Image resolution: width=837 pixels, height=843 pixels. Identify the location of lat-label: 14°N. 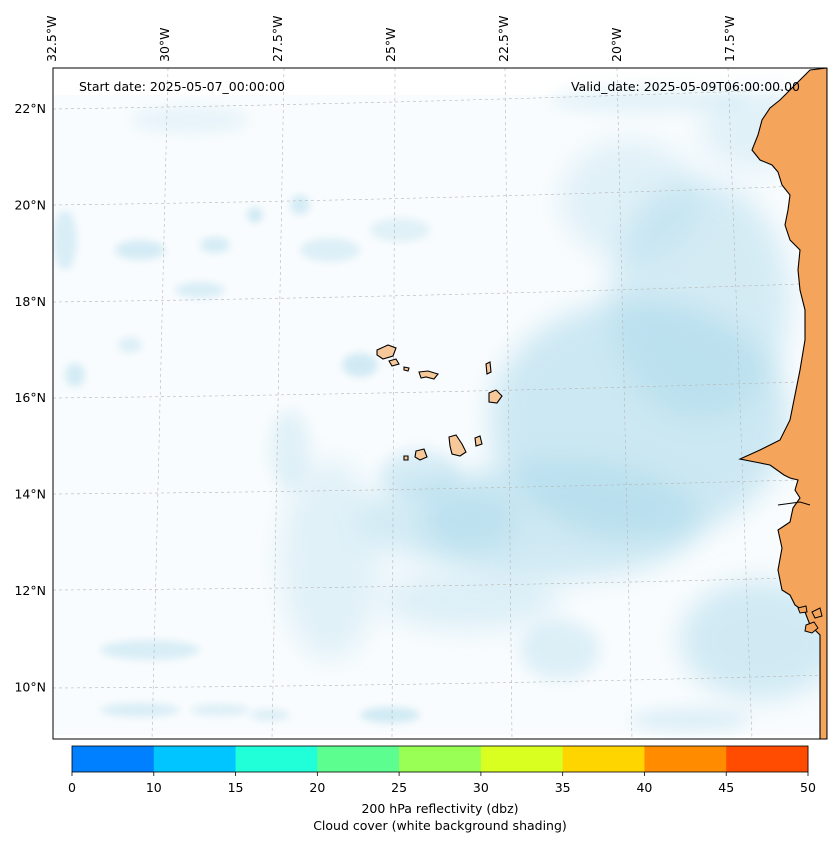
(30, 494).